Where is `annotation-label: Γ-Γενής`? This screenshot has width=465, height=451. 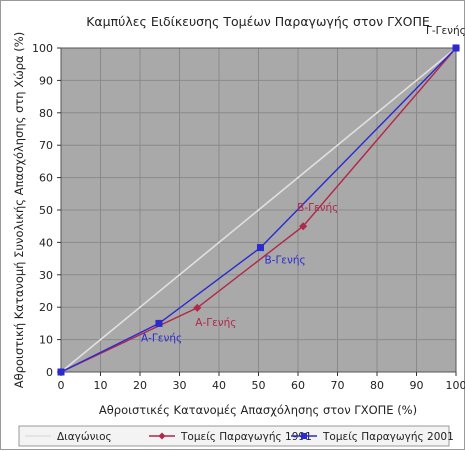
annotation-label: Γ-Γενής is located at coordinates (445, 31).